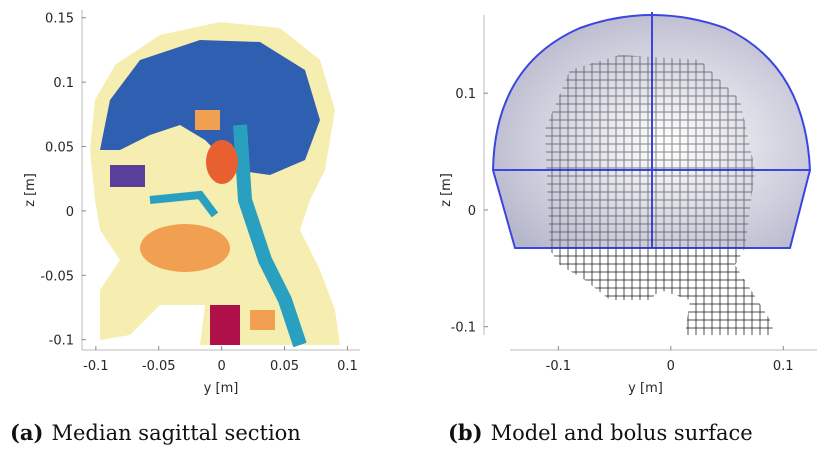  What do you see at coordinates (465, 432) in the screenshot?
I see `caption-label: (b)` at bounding box center [465, 432].